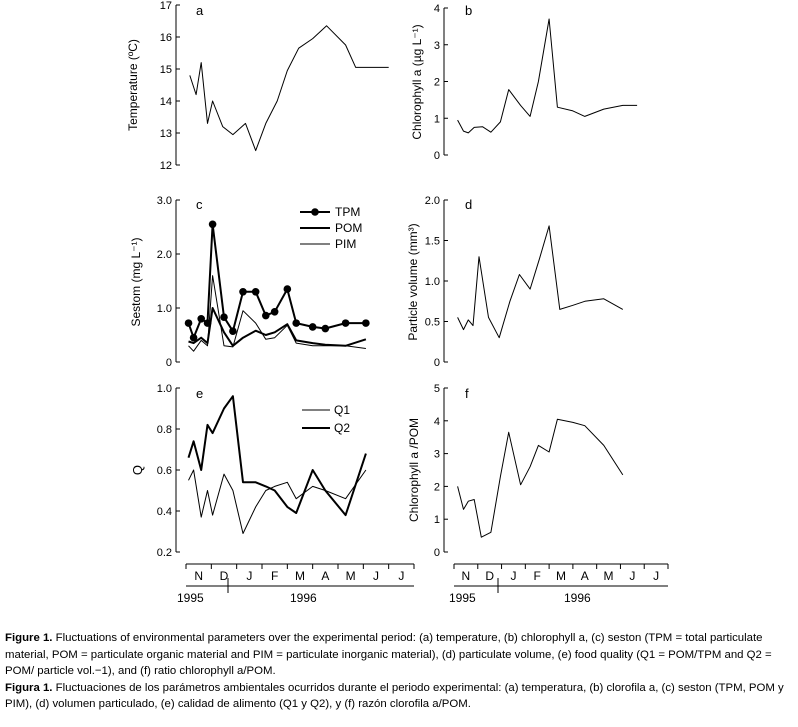 Image resolution: width=798 pixels, height=727 pixels. I want to click on panel-label-c: c, so click(199, 204).